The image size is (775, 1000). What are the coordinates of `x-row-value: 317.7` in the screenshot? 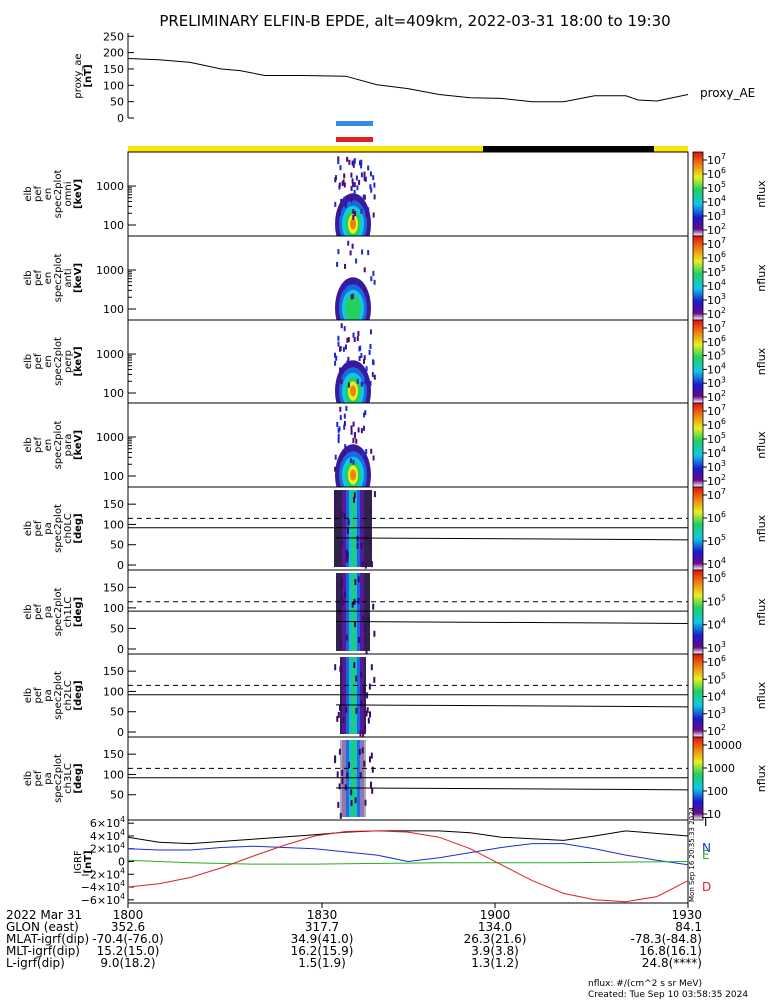 It's located at (322, 927).